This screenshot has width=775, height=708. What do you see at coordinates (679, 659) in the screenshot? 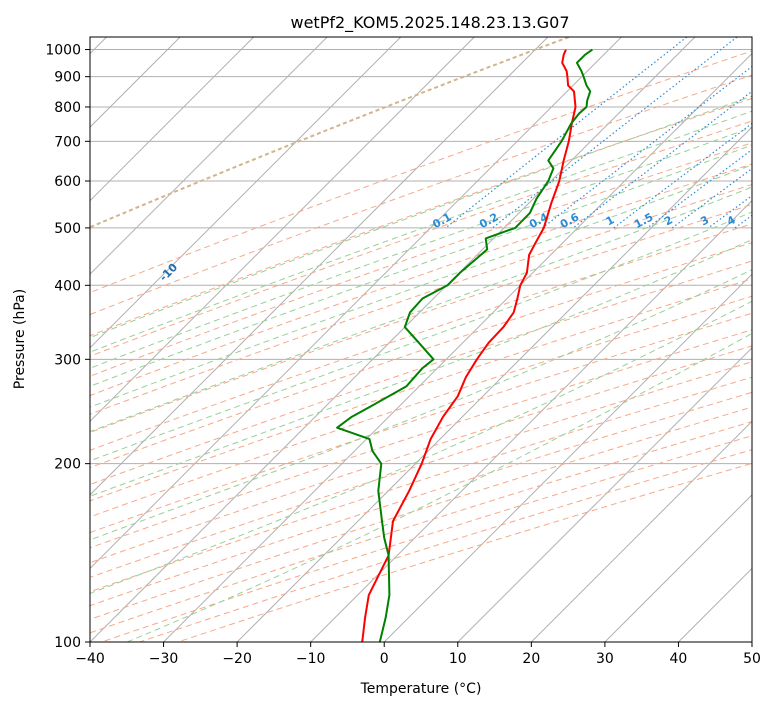
I see `x-tick-label: 40` at bounding box center [679, 659].